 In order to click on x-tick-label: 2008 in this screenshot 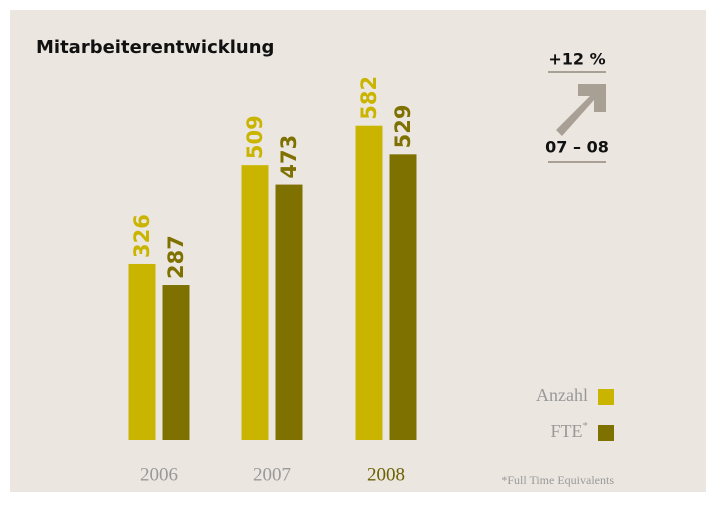, I will do `click(386, 474)`.